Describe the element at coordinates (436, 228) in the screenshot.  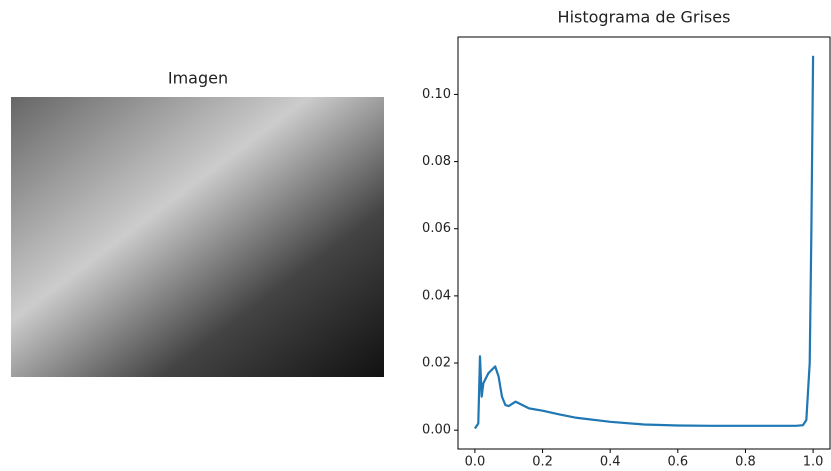
I see `y-tick-label: 0.06` at that location.